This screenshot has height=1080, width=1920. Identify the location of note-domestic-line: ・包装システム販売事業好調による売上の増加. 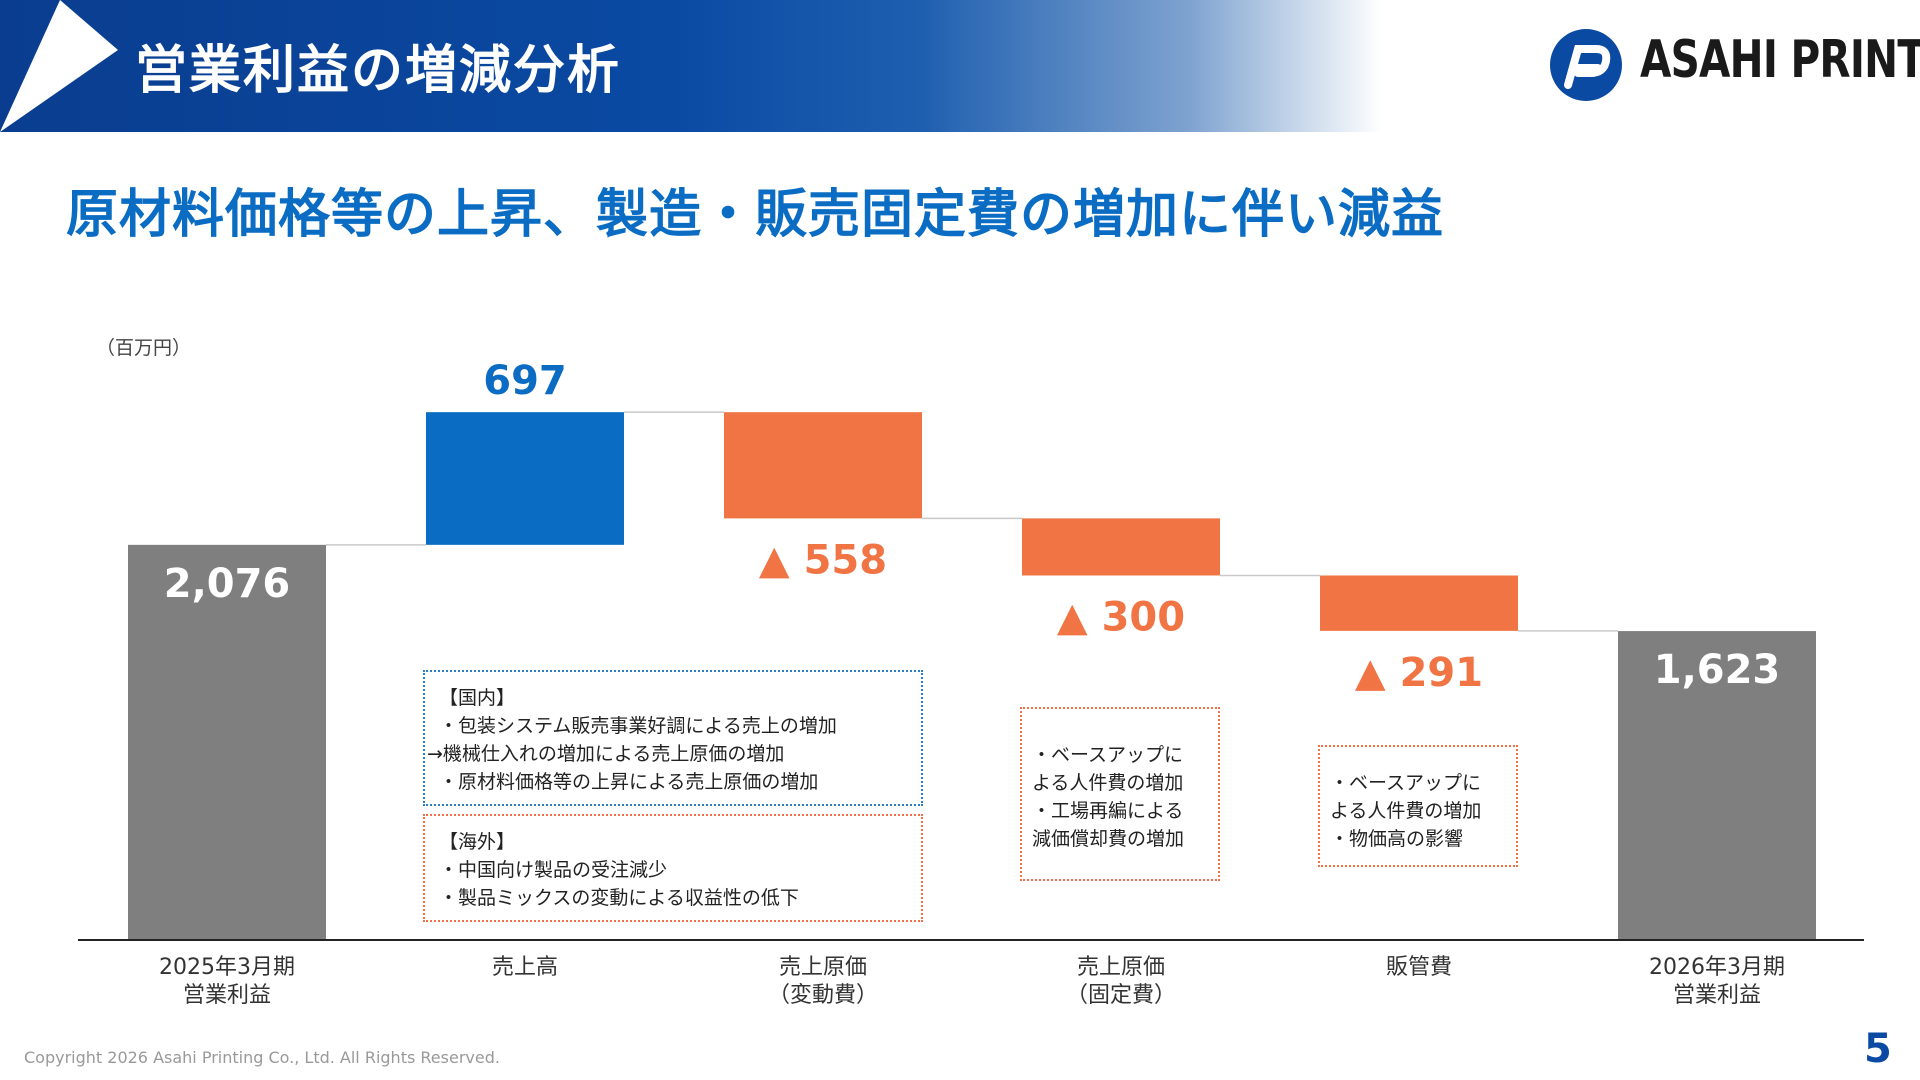
(638, 726).